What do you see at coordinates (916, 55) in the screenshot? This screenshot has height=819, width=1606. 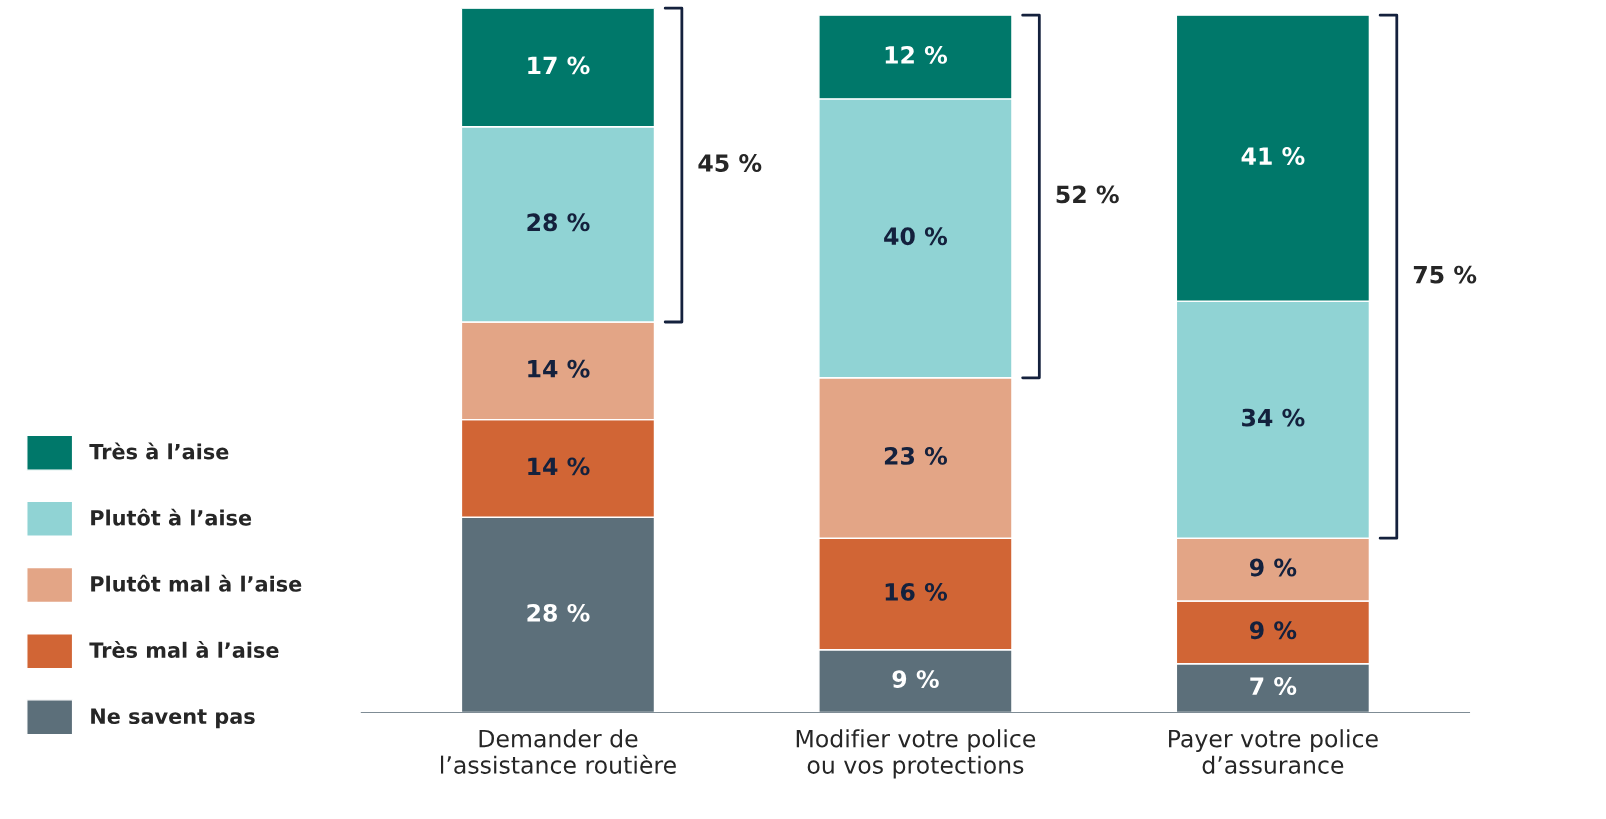 I see `data-label: 12 %` at bounding box center [916, 55].